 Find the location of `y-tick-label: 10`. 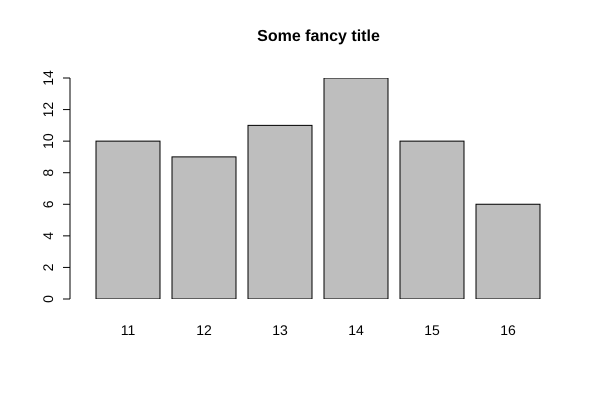

y-tick-label: 10 is located at coordinates (48, 141).